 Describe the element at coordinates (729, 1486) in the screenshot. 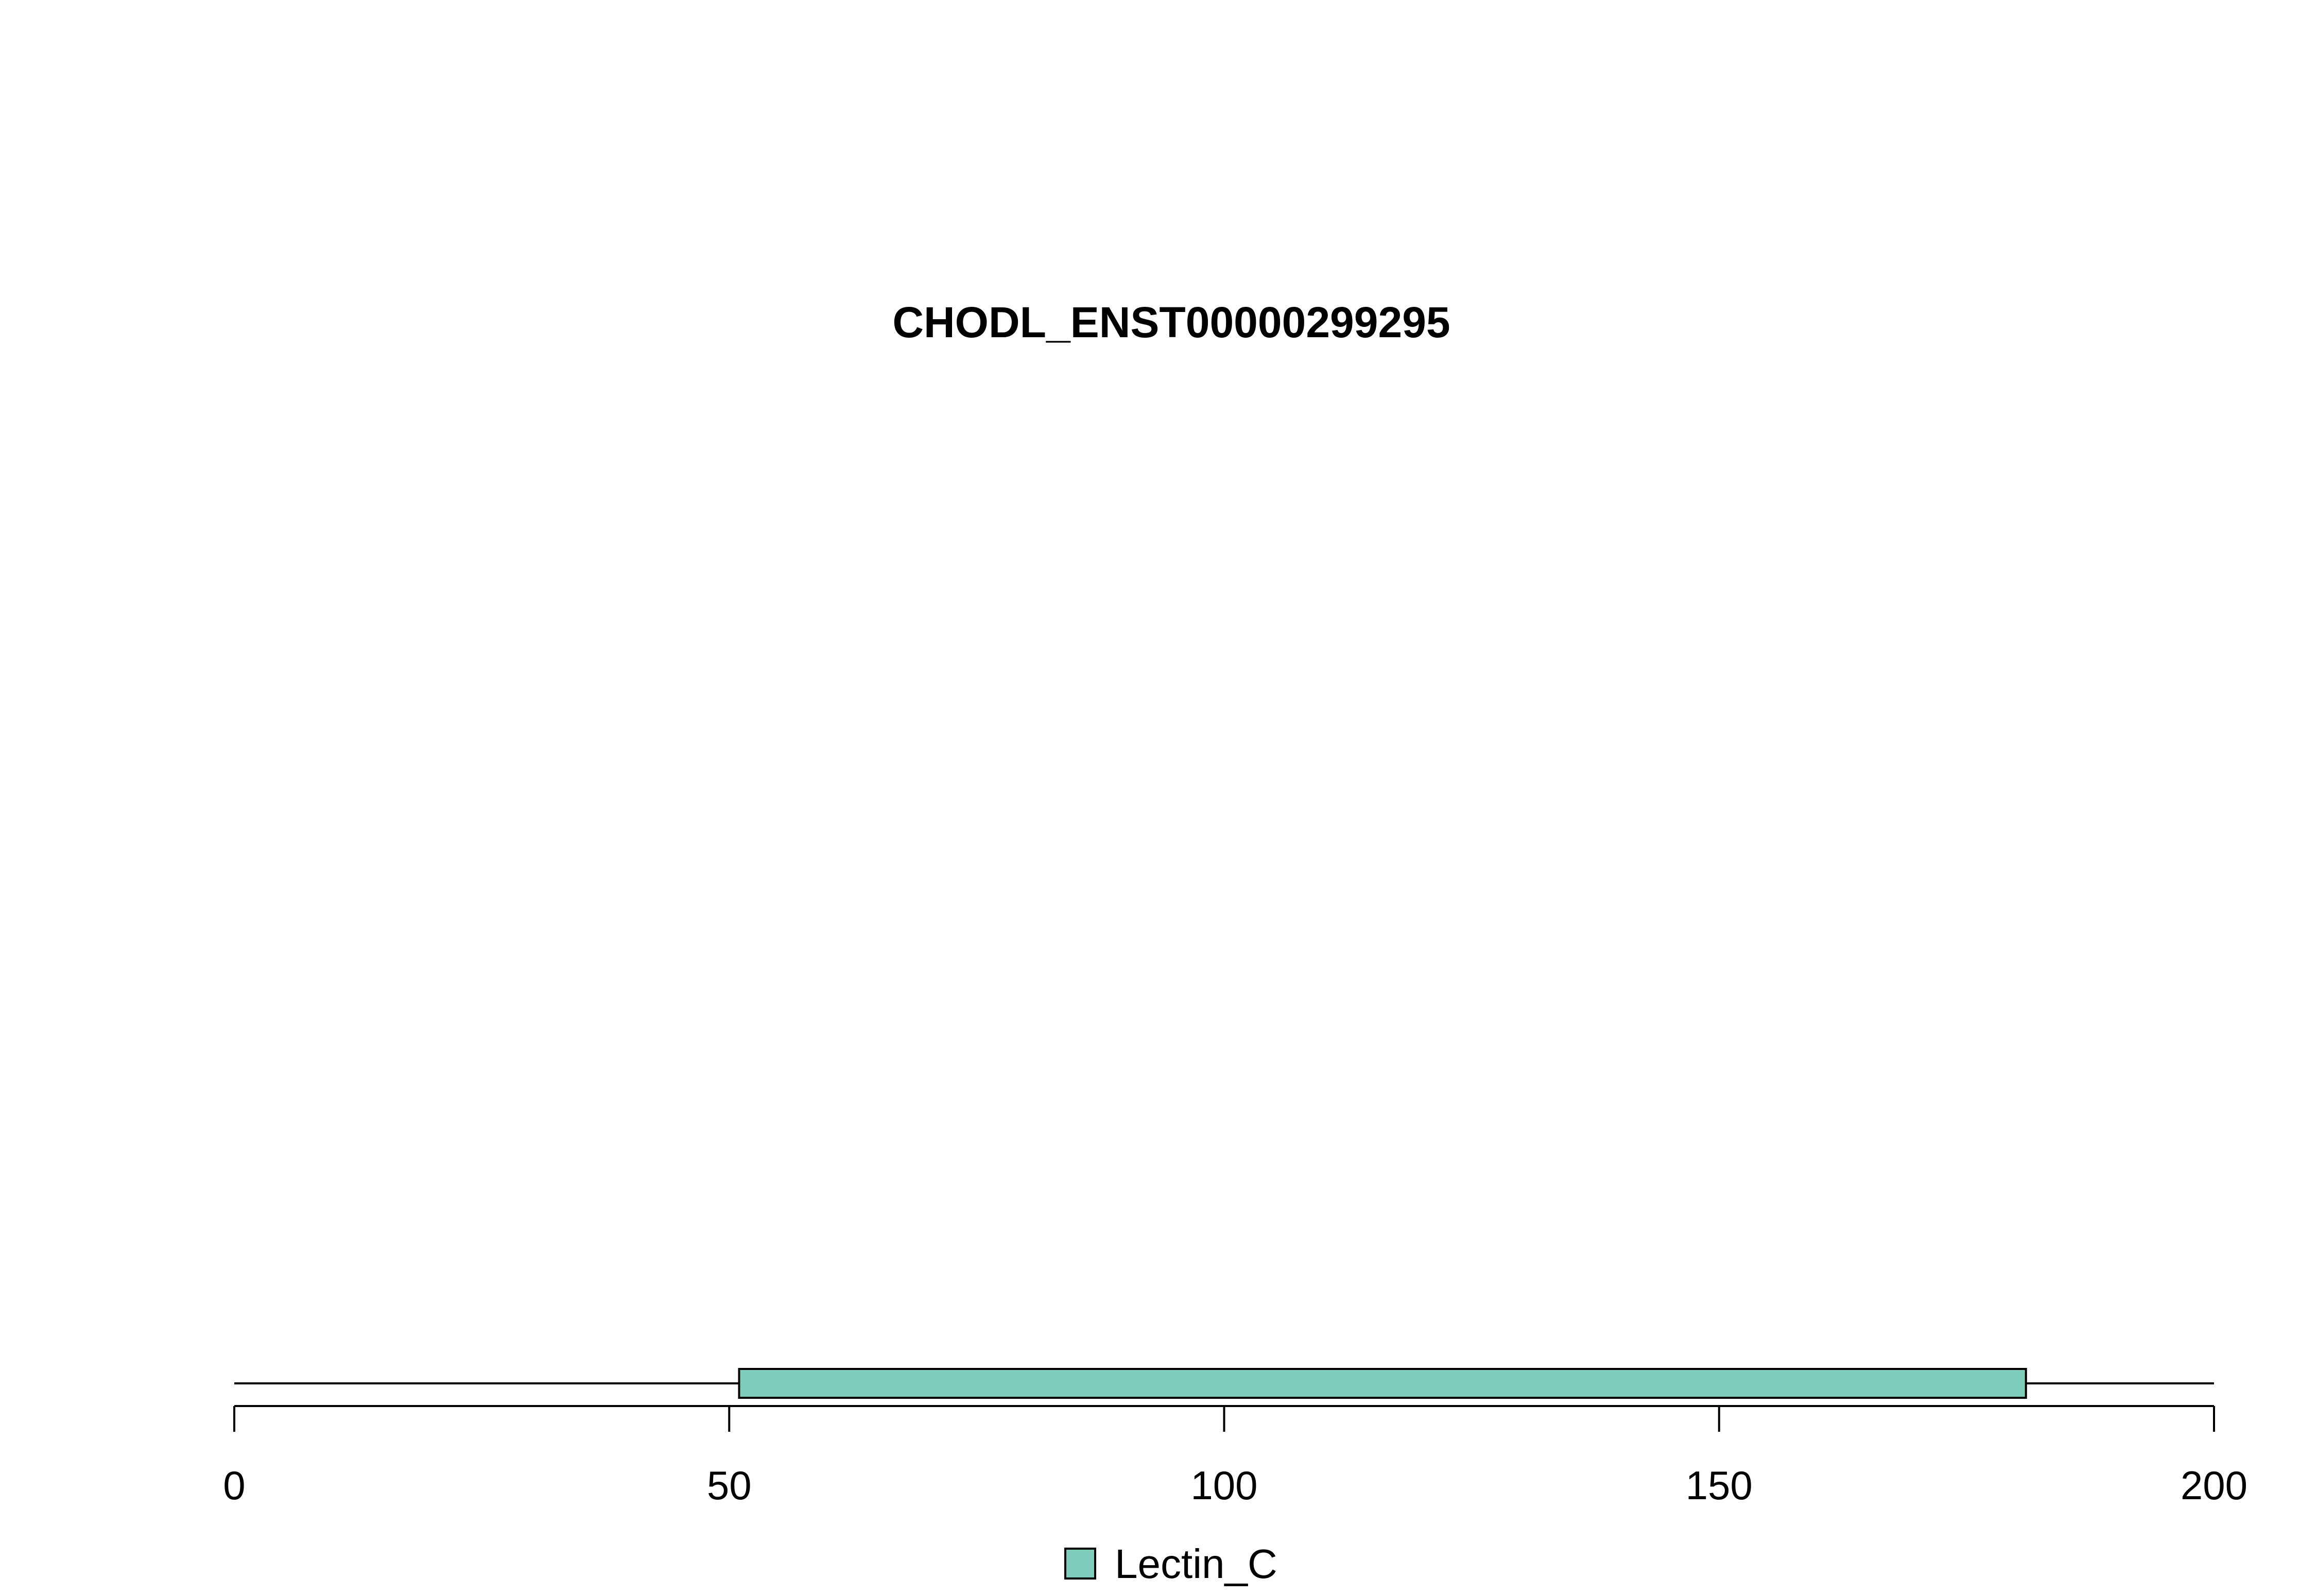

I see `x-tick-label-1: 50` at that location.